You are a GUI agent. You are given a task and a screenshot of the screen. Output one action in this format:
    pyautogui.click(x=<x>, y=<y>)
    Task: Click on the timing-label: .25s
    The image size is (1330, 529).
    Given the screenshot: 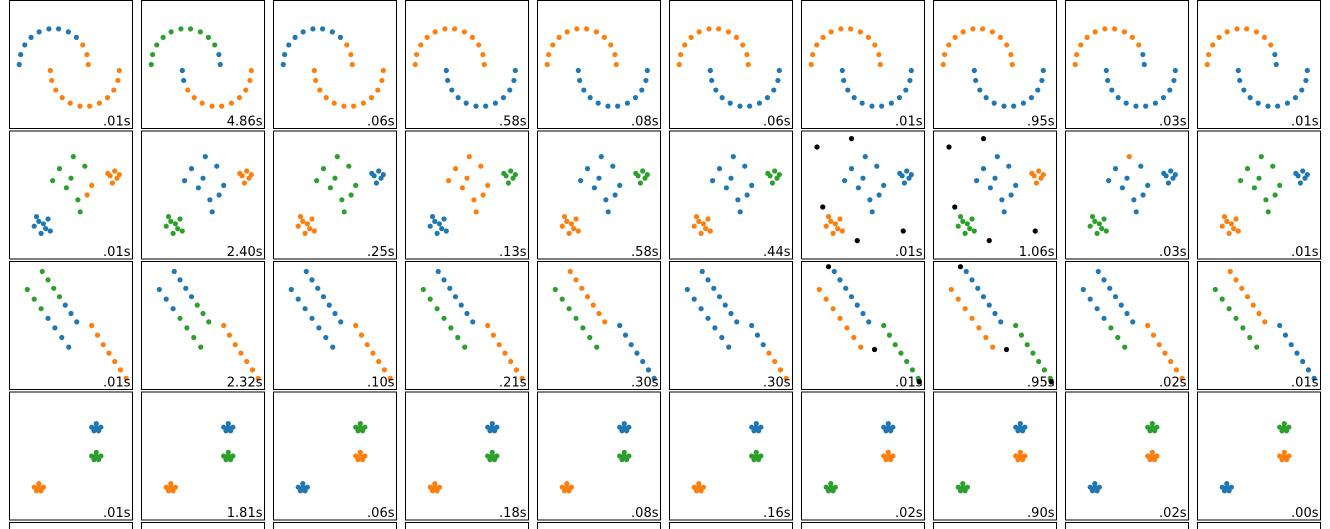 What is the action you would take?
    pyautogui.click(x=381, y=252)
    